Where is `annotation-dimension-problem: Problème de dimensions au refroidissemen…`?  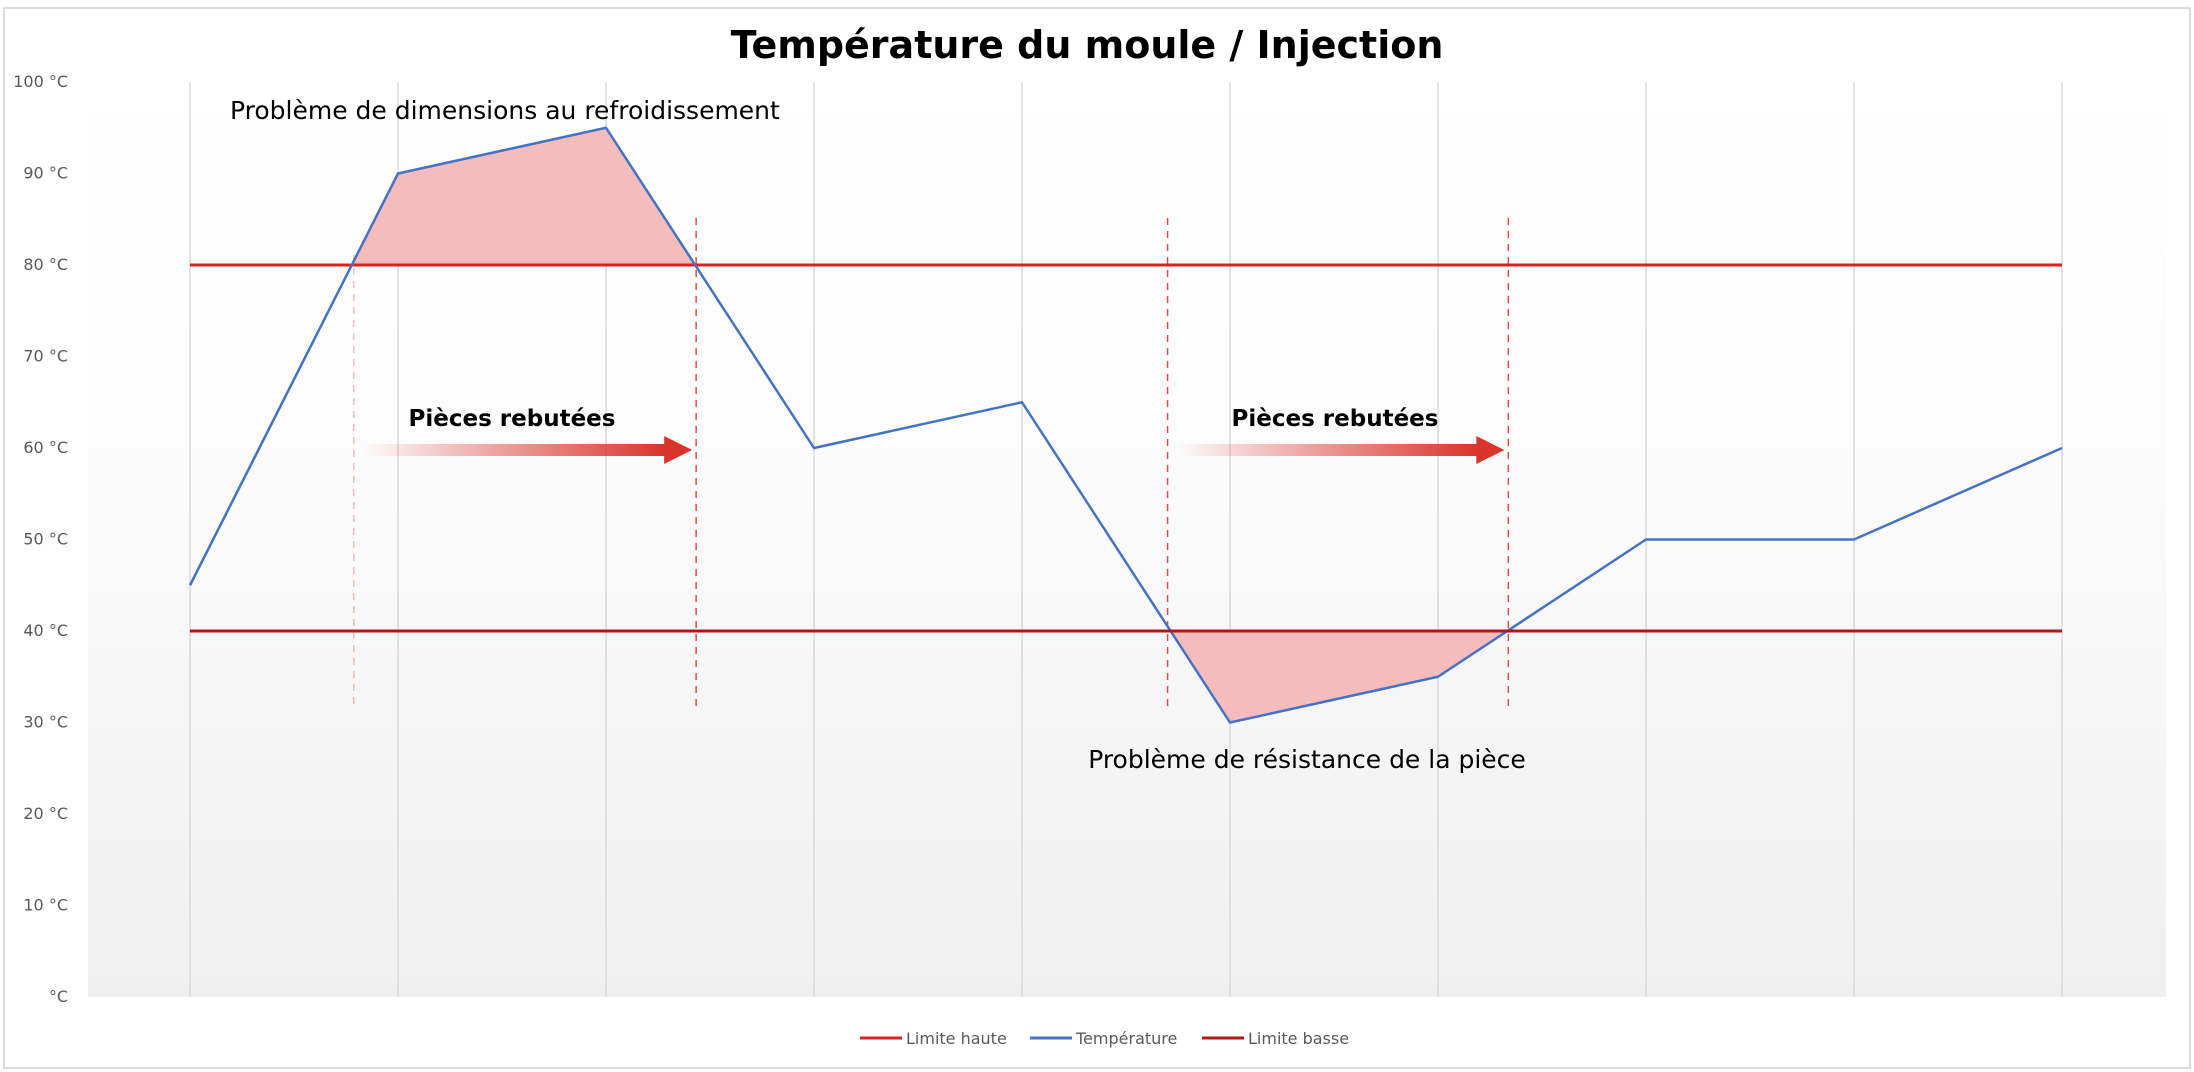
annotation-dimension-problem: Problème de dimensions au refroidissemen… is located at coordinates (505, 110).